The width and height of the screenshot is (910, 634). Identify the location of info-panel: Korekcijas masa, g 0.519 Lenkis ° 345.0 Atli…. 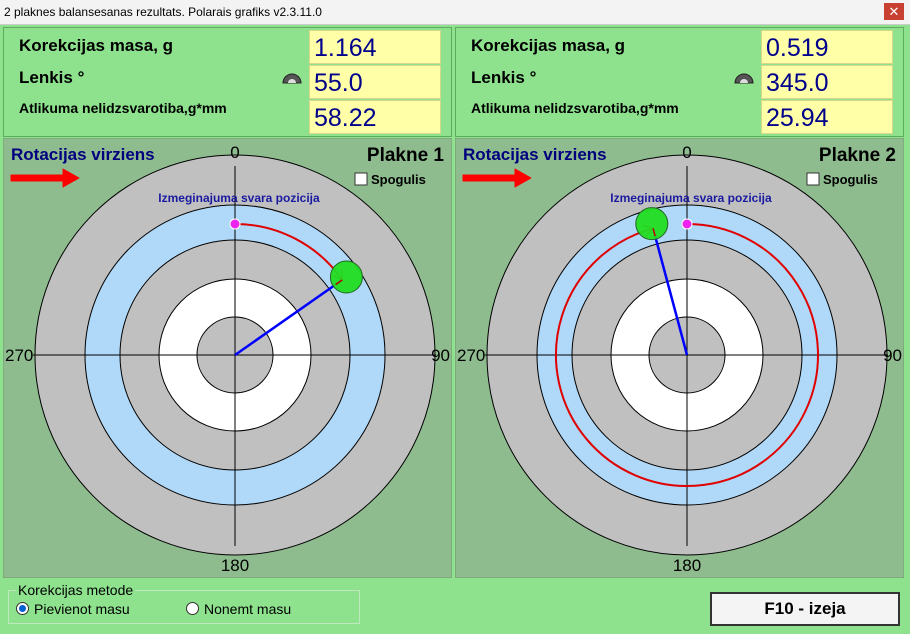
(679, 82).